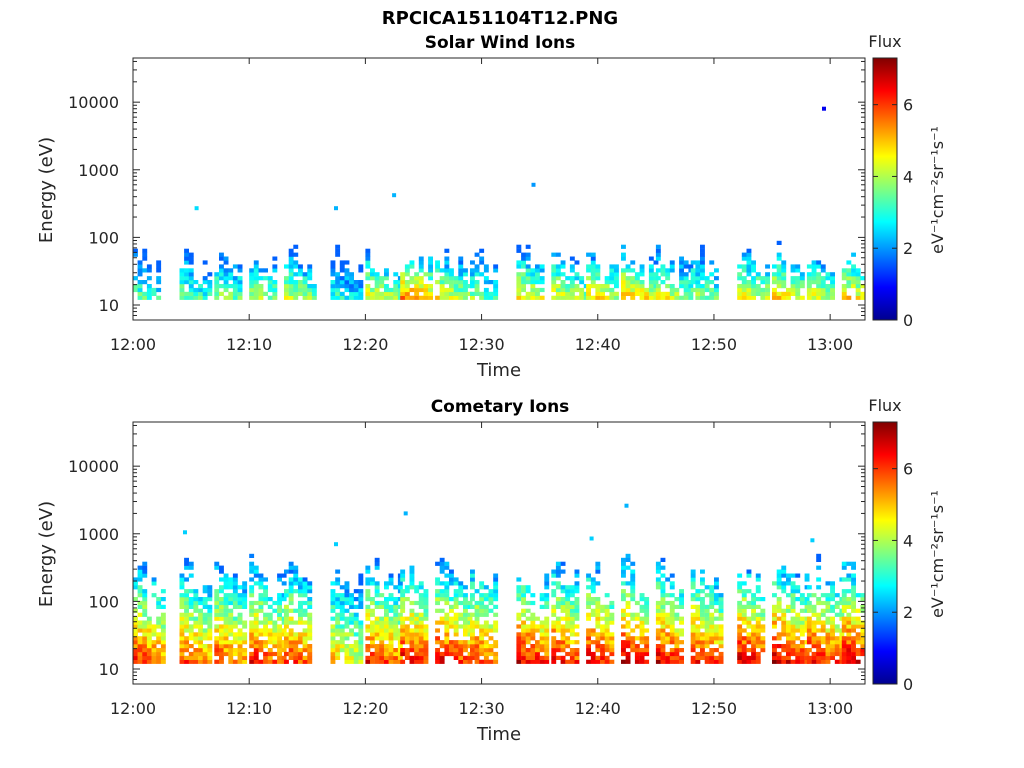 The image size is (1024, 768). I want to click on panel-title: Solar Wind Ions, so click(500, 43).